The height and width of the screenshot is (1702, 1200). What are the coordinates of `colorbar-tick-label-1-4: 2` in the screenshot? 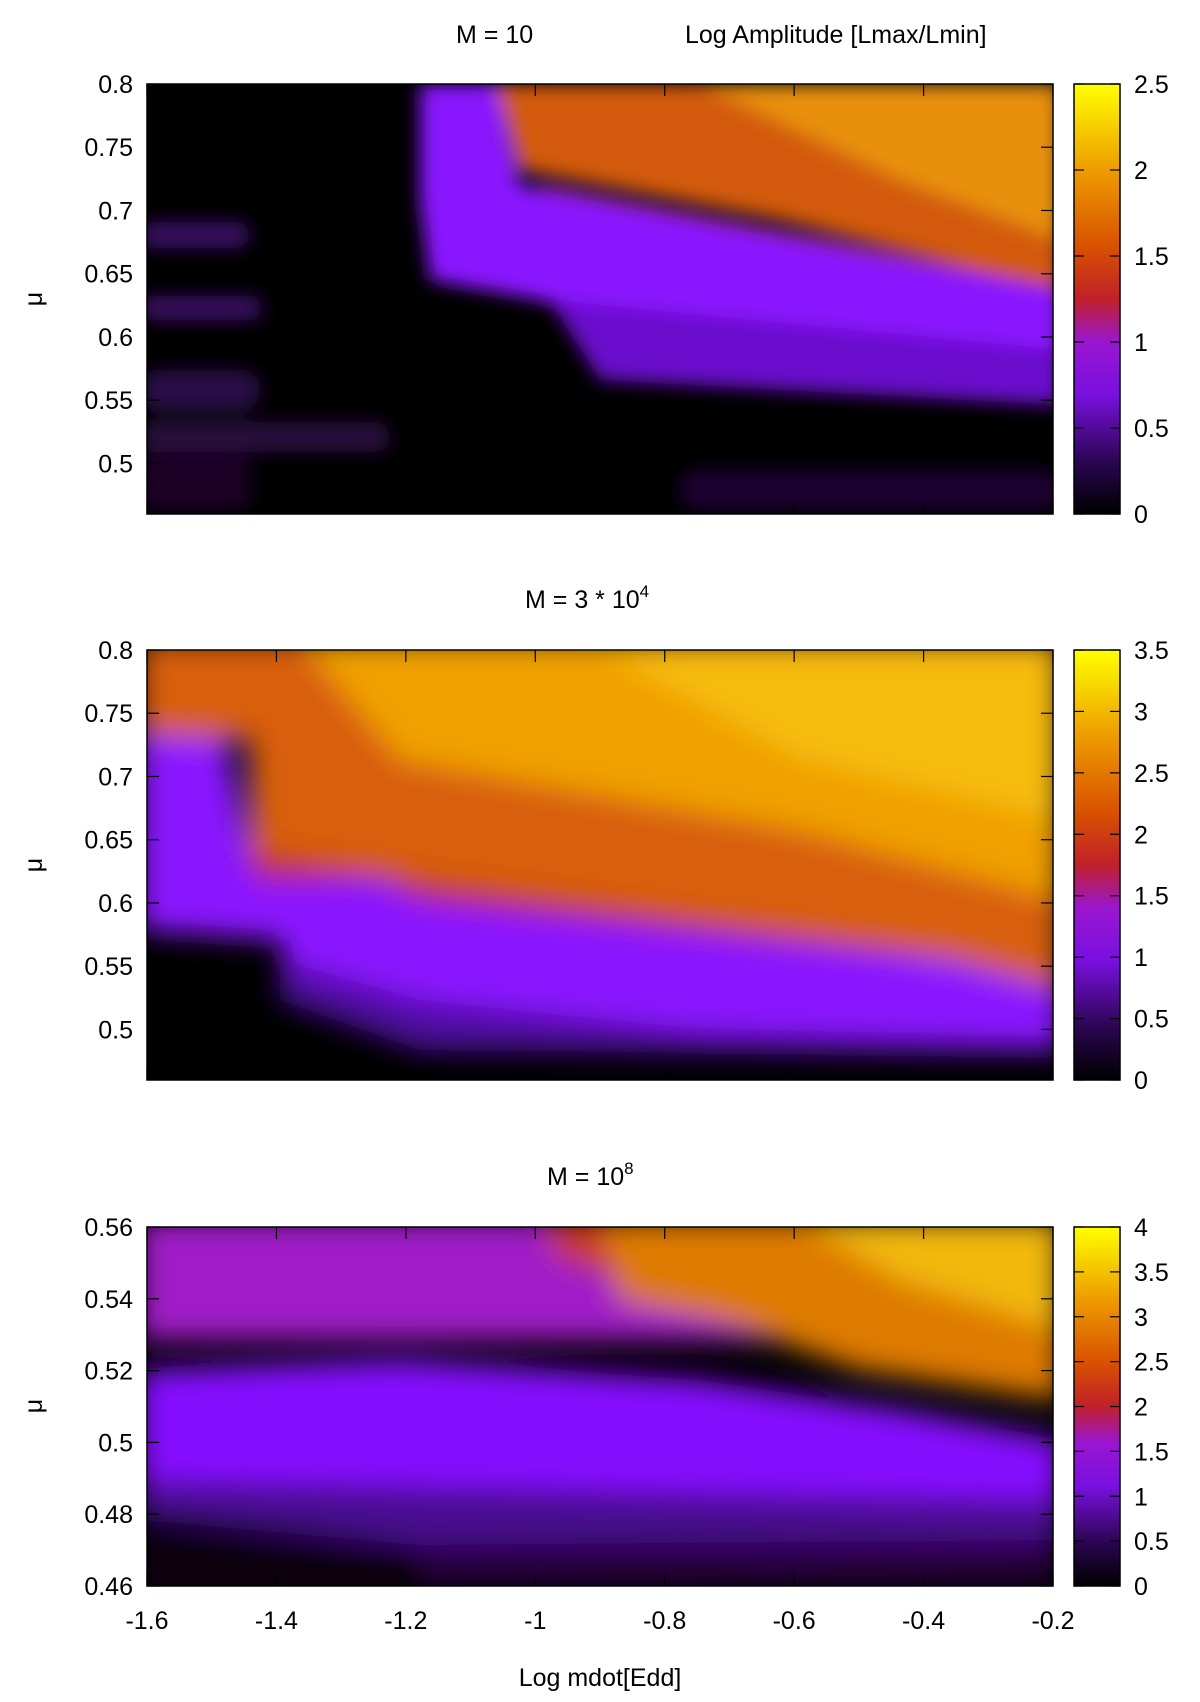 It's located at (1141, 171).